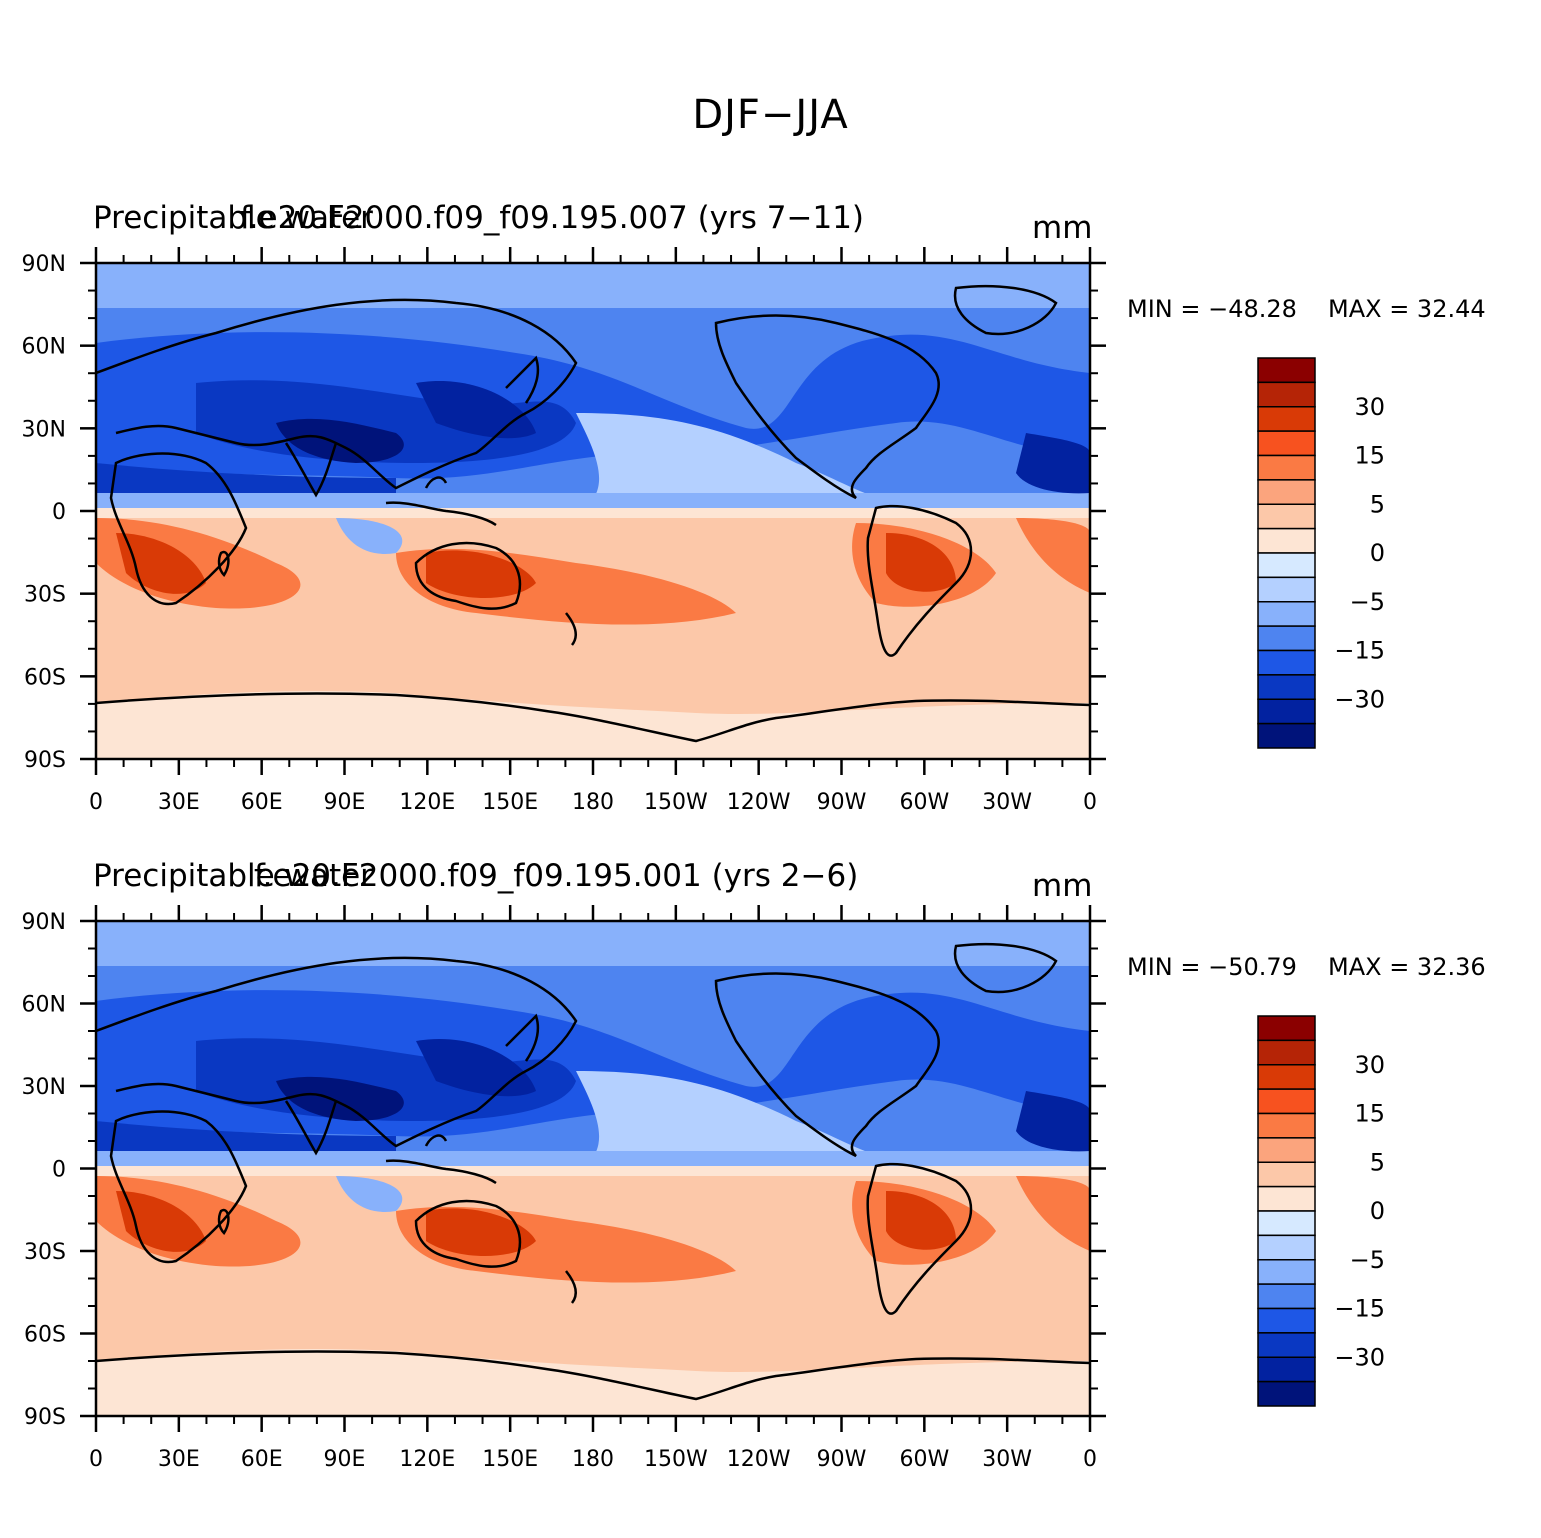 This screenshot has width=1541, height=1538. What do you see at coordinates (1369, 456) in the screenshot?
I see `panel1-colorbar-label: 15` at bounding box center [1369, 456].